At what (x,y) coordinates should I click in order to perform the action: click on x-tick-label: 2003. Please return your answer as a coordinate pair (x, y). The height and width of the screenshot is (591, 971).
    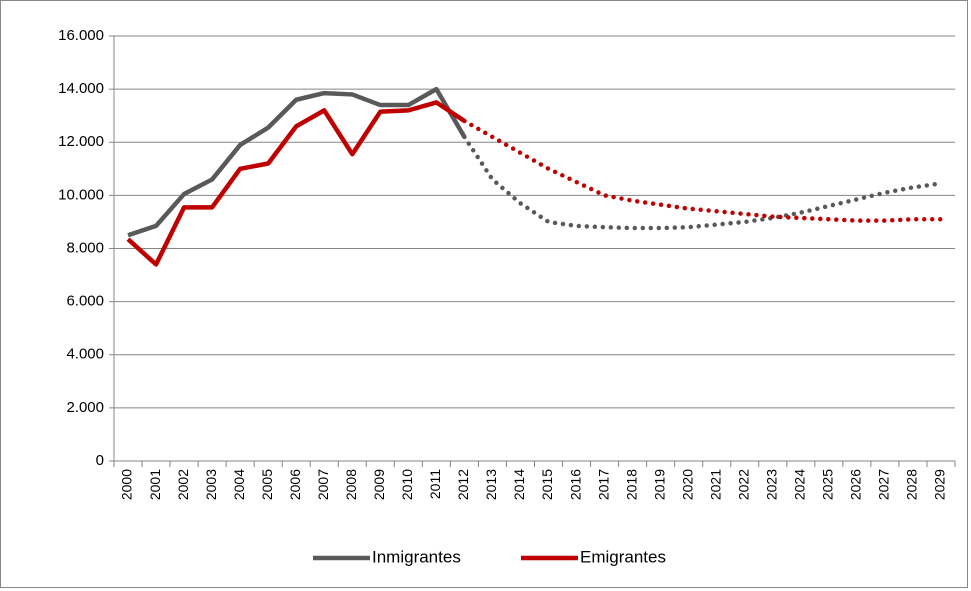
    Looking at the image, I should click on (211, 484).